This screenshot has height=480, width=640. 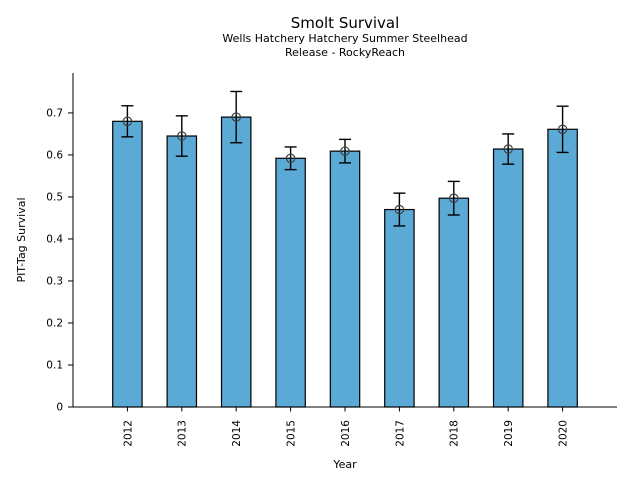 I want to click on x-axis-label: Year, so click(x=344, y=464).